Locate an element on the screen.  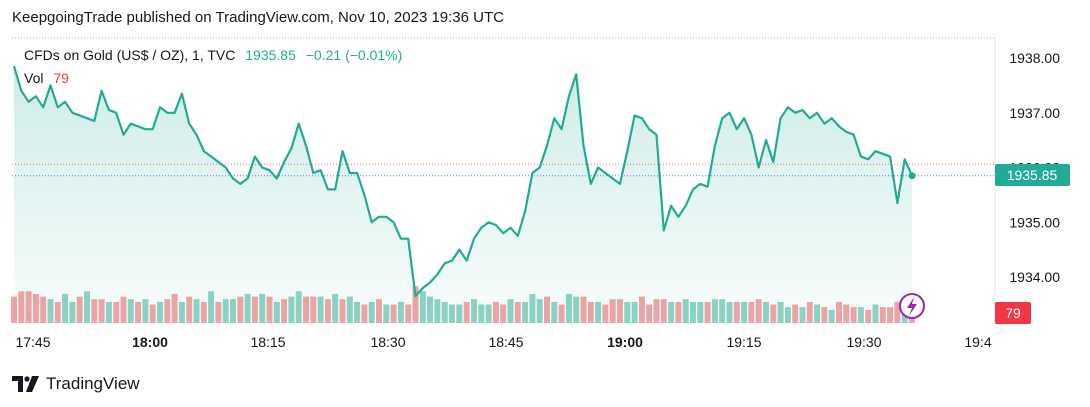
x-tick-label: 18:15 is located at coordinates (267, 342).